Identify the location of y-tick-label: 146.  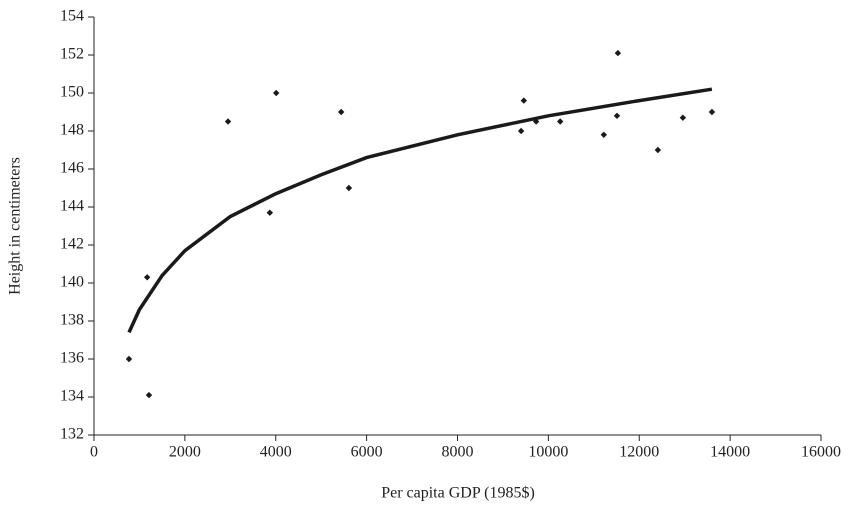
(72, 168).